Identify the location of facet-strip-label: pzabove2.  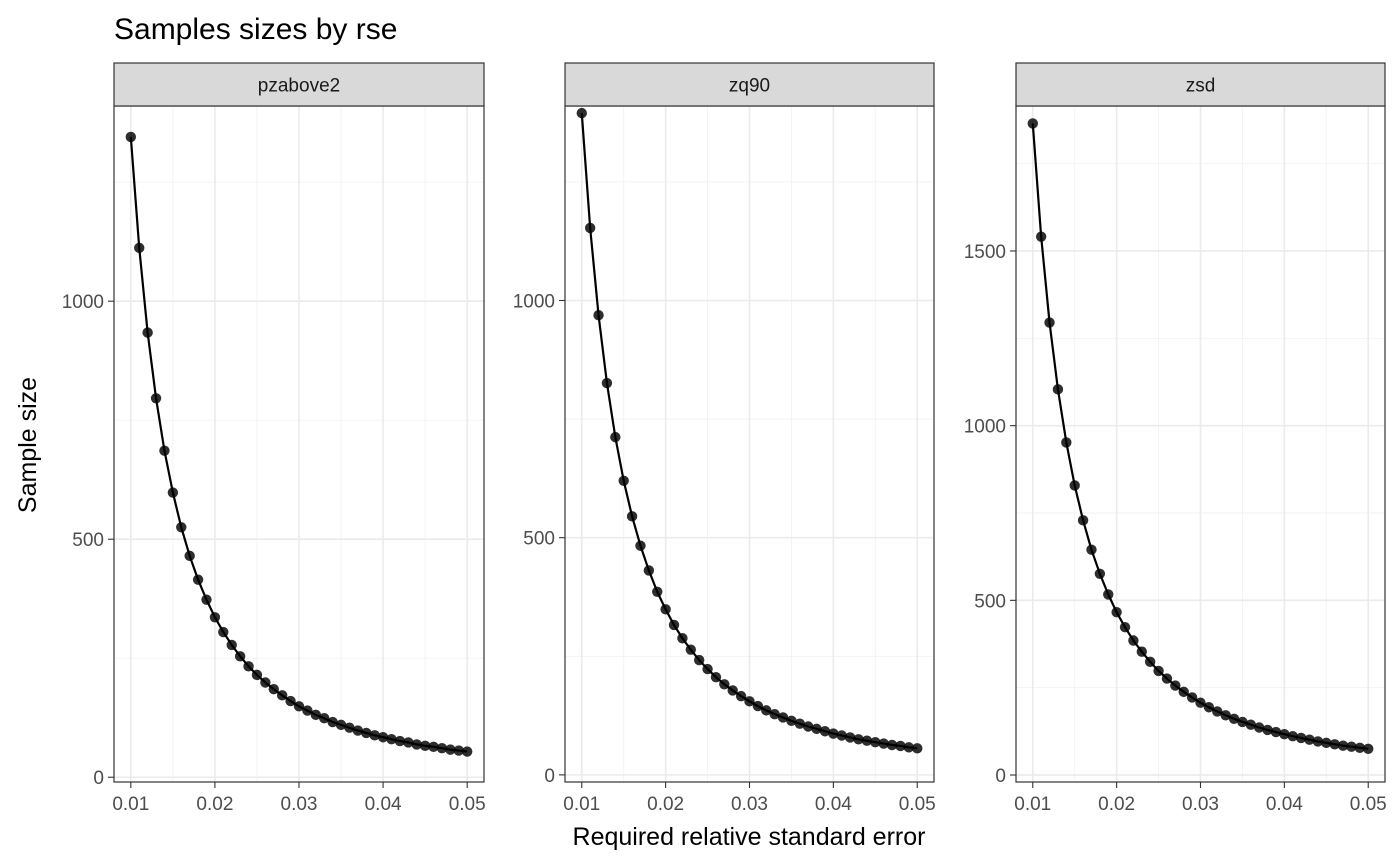
(299, 86).